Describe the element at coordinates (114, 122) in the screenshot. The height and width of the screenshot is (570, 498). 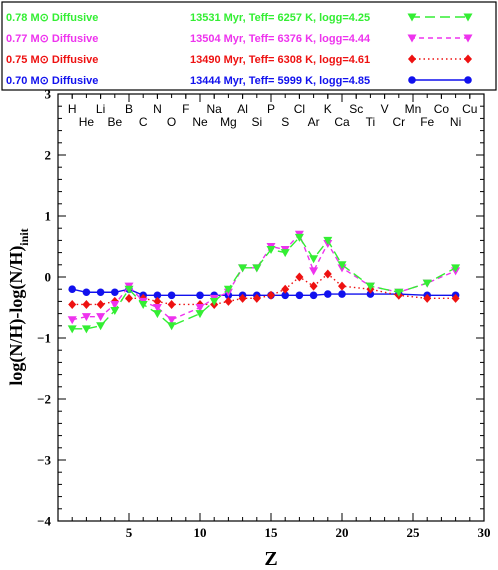
I see `element-label: Be` at that location.